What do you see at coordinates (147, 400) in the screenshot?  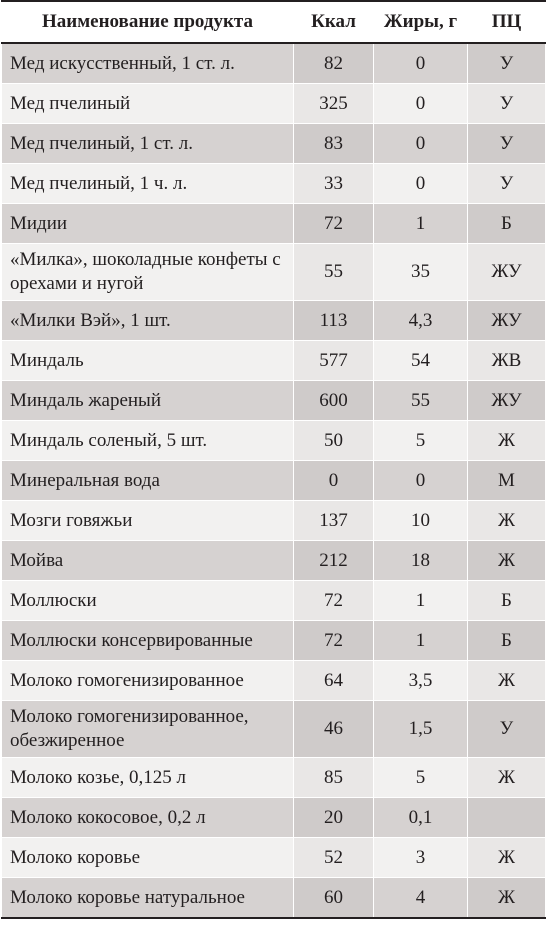 I see `cell-product-name: Миндаль жареный` at bounding box center [147, 400].